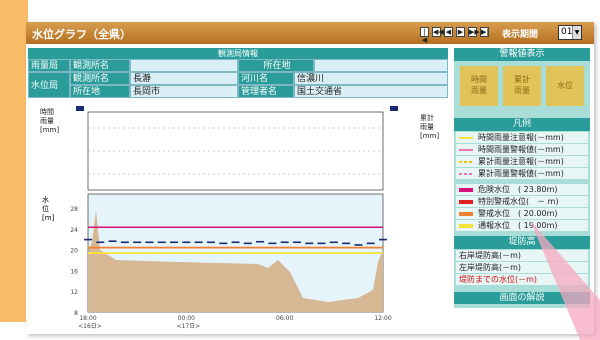 This screenshot has height=340, width=600. I want to click on warn-toggle-cumulative-rain: 累計 雨量, so click(522, 86).